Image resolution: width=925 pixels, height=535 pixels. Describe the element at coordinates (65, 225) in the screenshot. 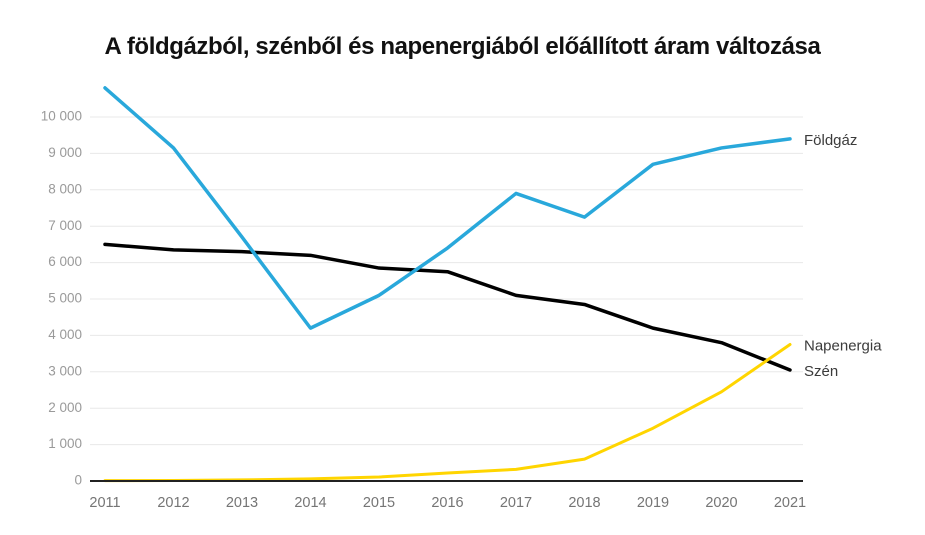

I see `y-axis-tick-label: 7 000` at that location.